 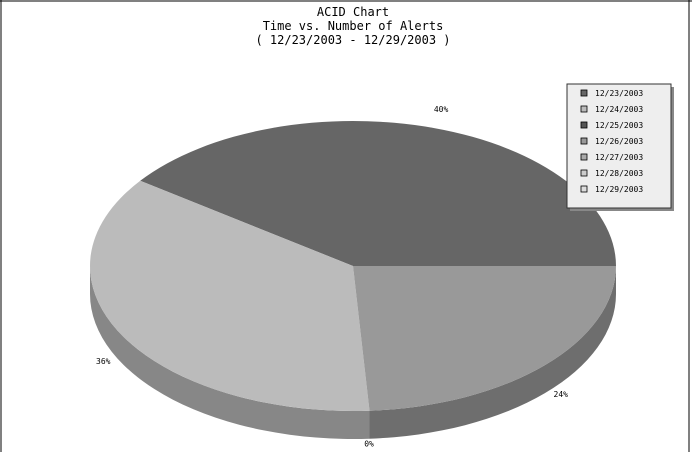 What do you see at coordinates (619, 125) in the screenshot?
I see `legend-label: 12/25/2003` at bounding box center [619, 125].